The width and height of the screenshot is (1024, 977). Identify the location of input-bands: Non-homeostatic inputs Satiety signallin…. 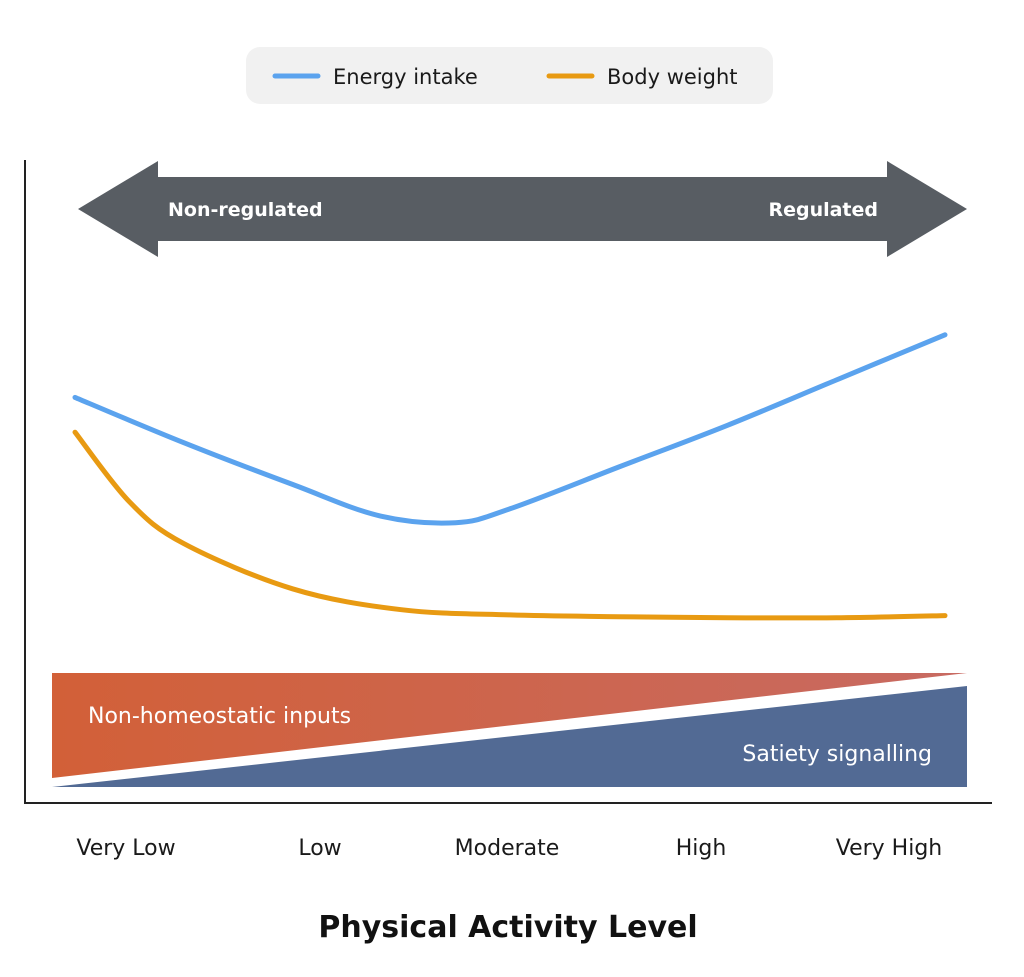
(509, 730).